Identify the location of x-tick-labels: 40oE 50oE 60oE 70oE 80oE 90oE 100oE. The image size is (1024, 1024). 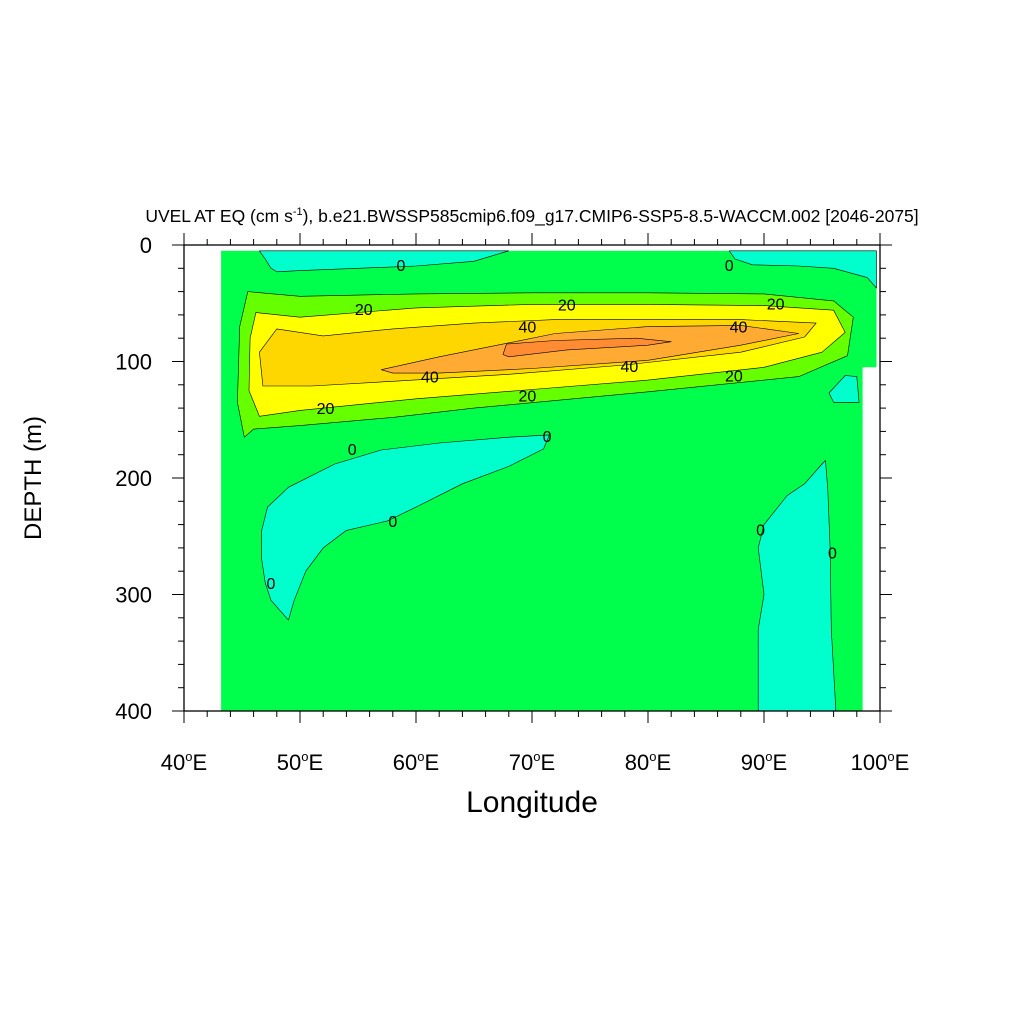
(535, 762).